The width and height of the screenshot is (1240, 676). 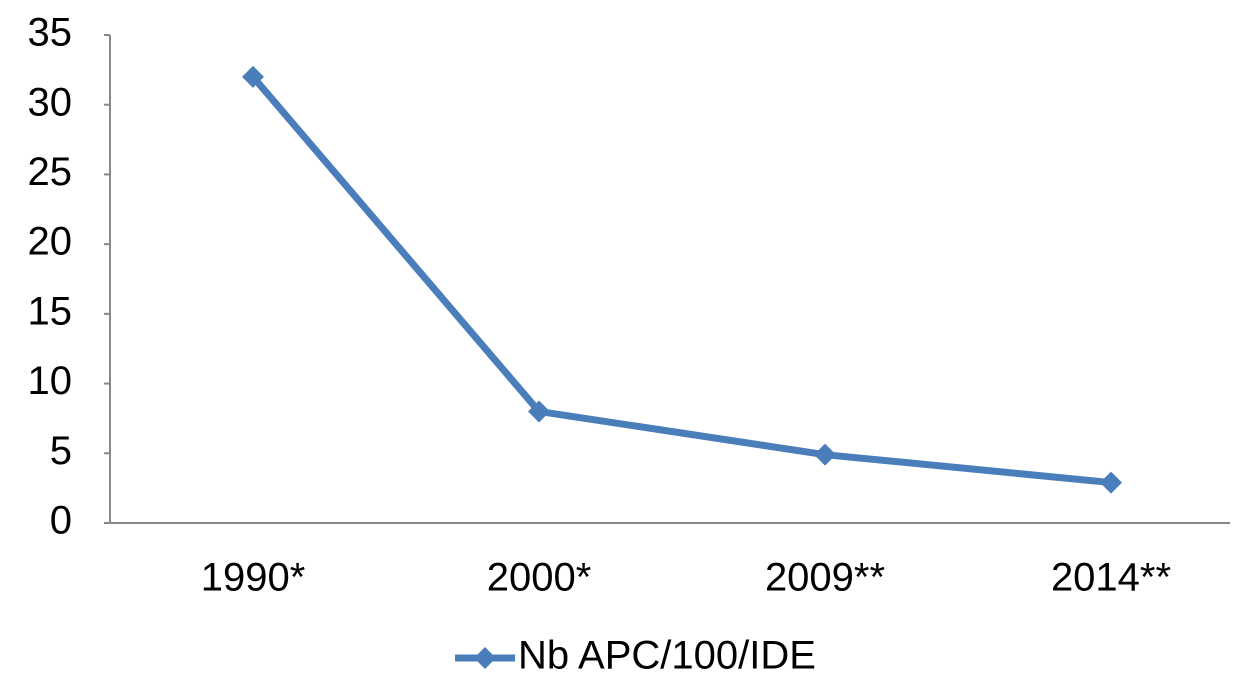 I want to click on x-tick-label: 1990*, so click(x=253, y=578).